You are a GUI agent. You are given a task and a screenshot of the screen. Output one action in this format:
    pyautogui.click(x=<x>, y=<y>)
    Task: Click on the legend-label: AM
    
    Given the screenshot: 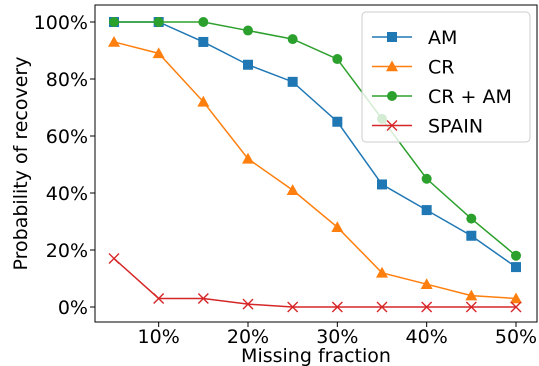 What is the action you would take?
    pyautogui.click(x=442, y=38)
    